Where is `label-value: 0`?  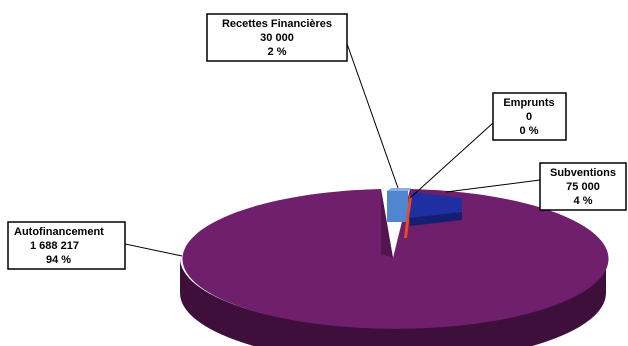
label-value: 0 is located at coordinates (529, 117).